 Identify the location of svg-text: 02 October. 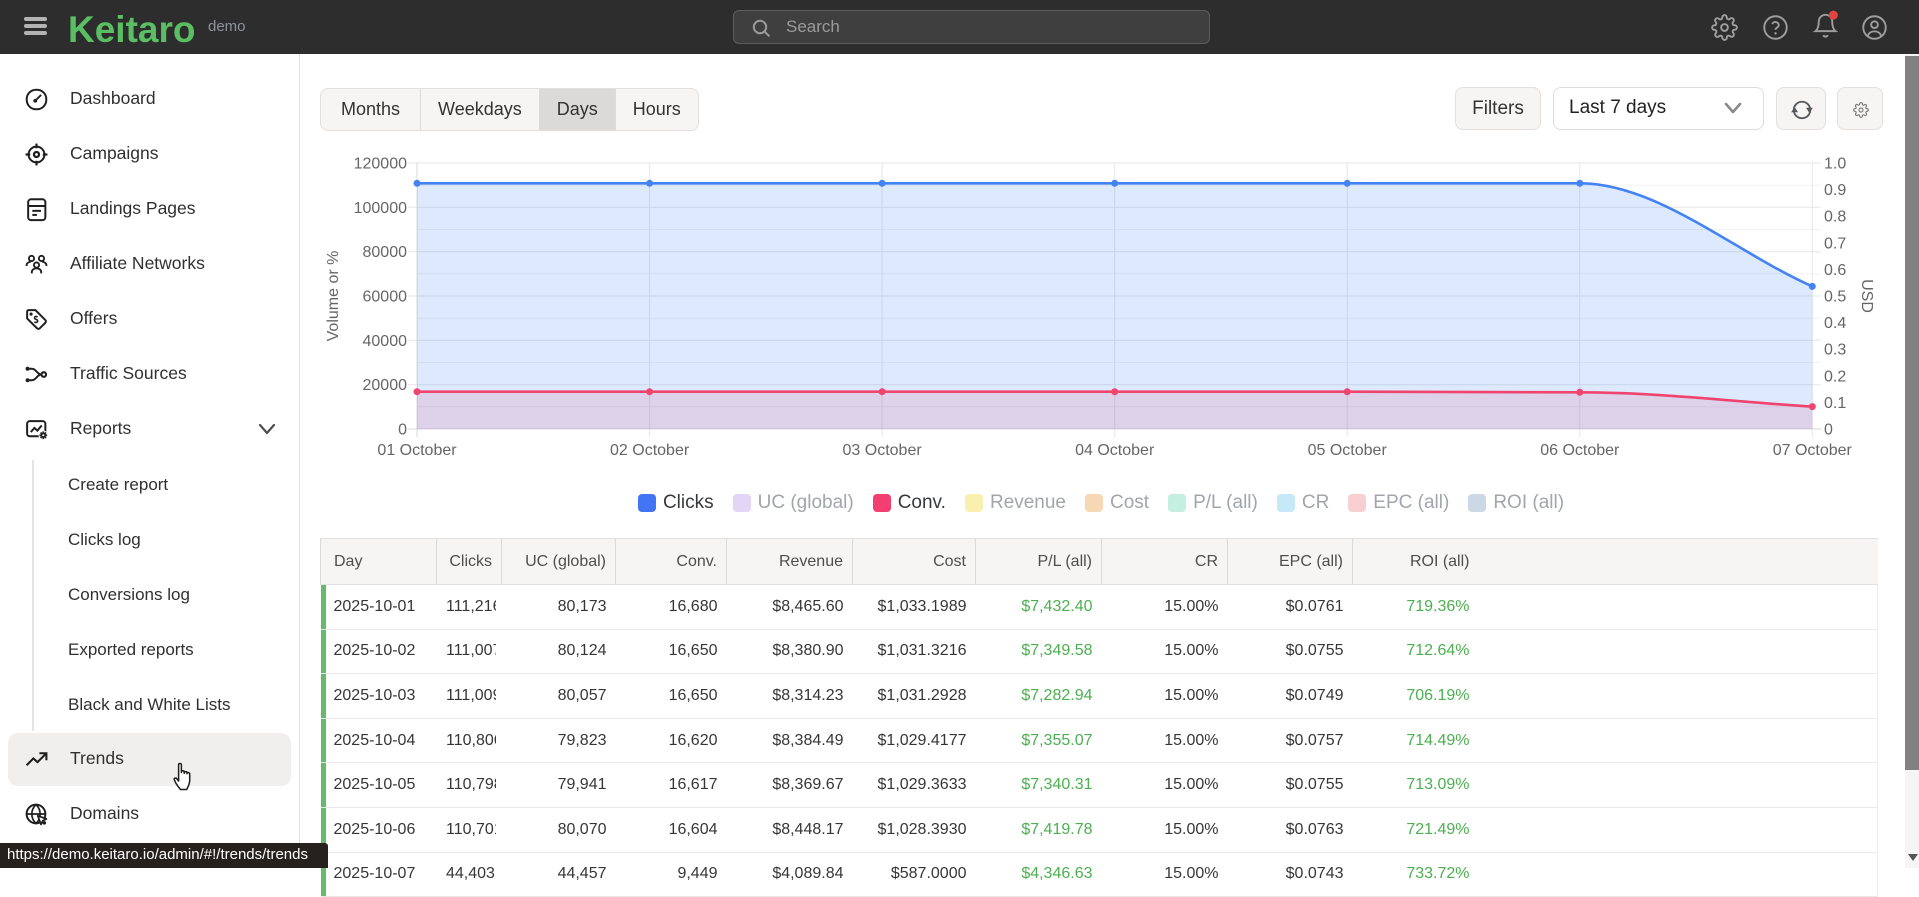
(650, 450).